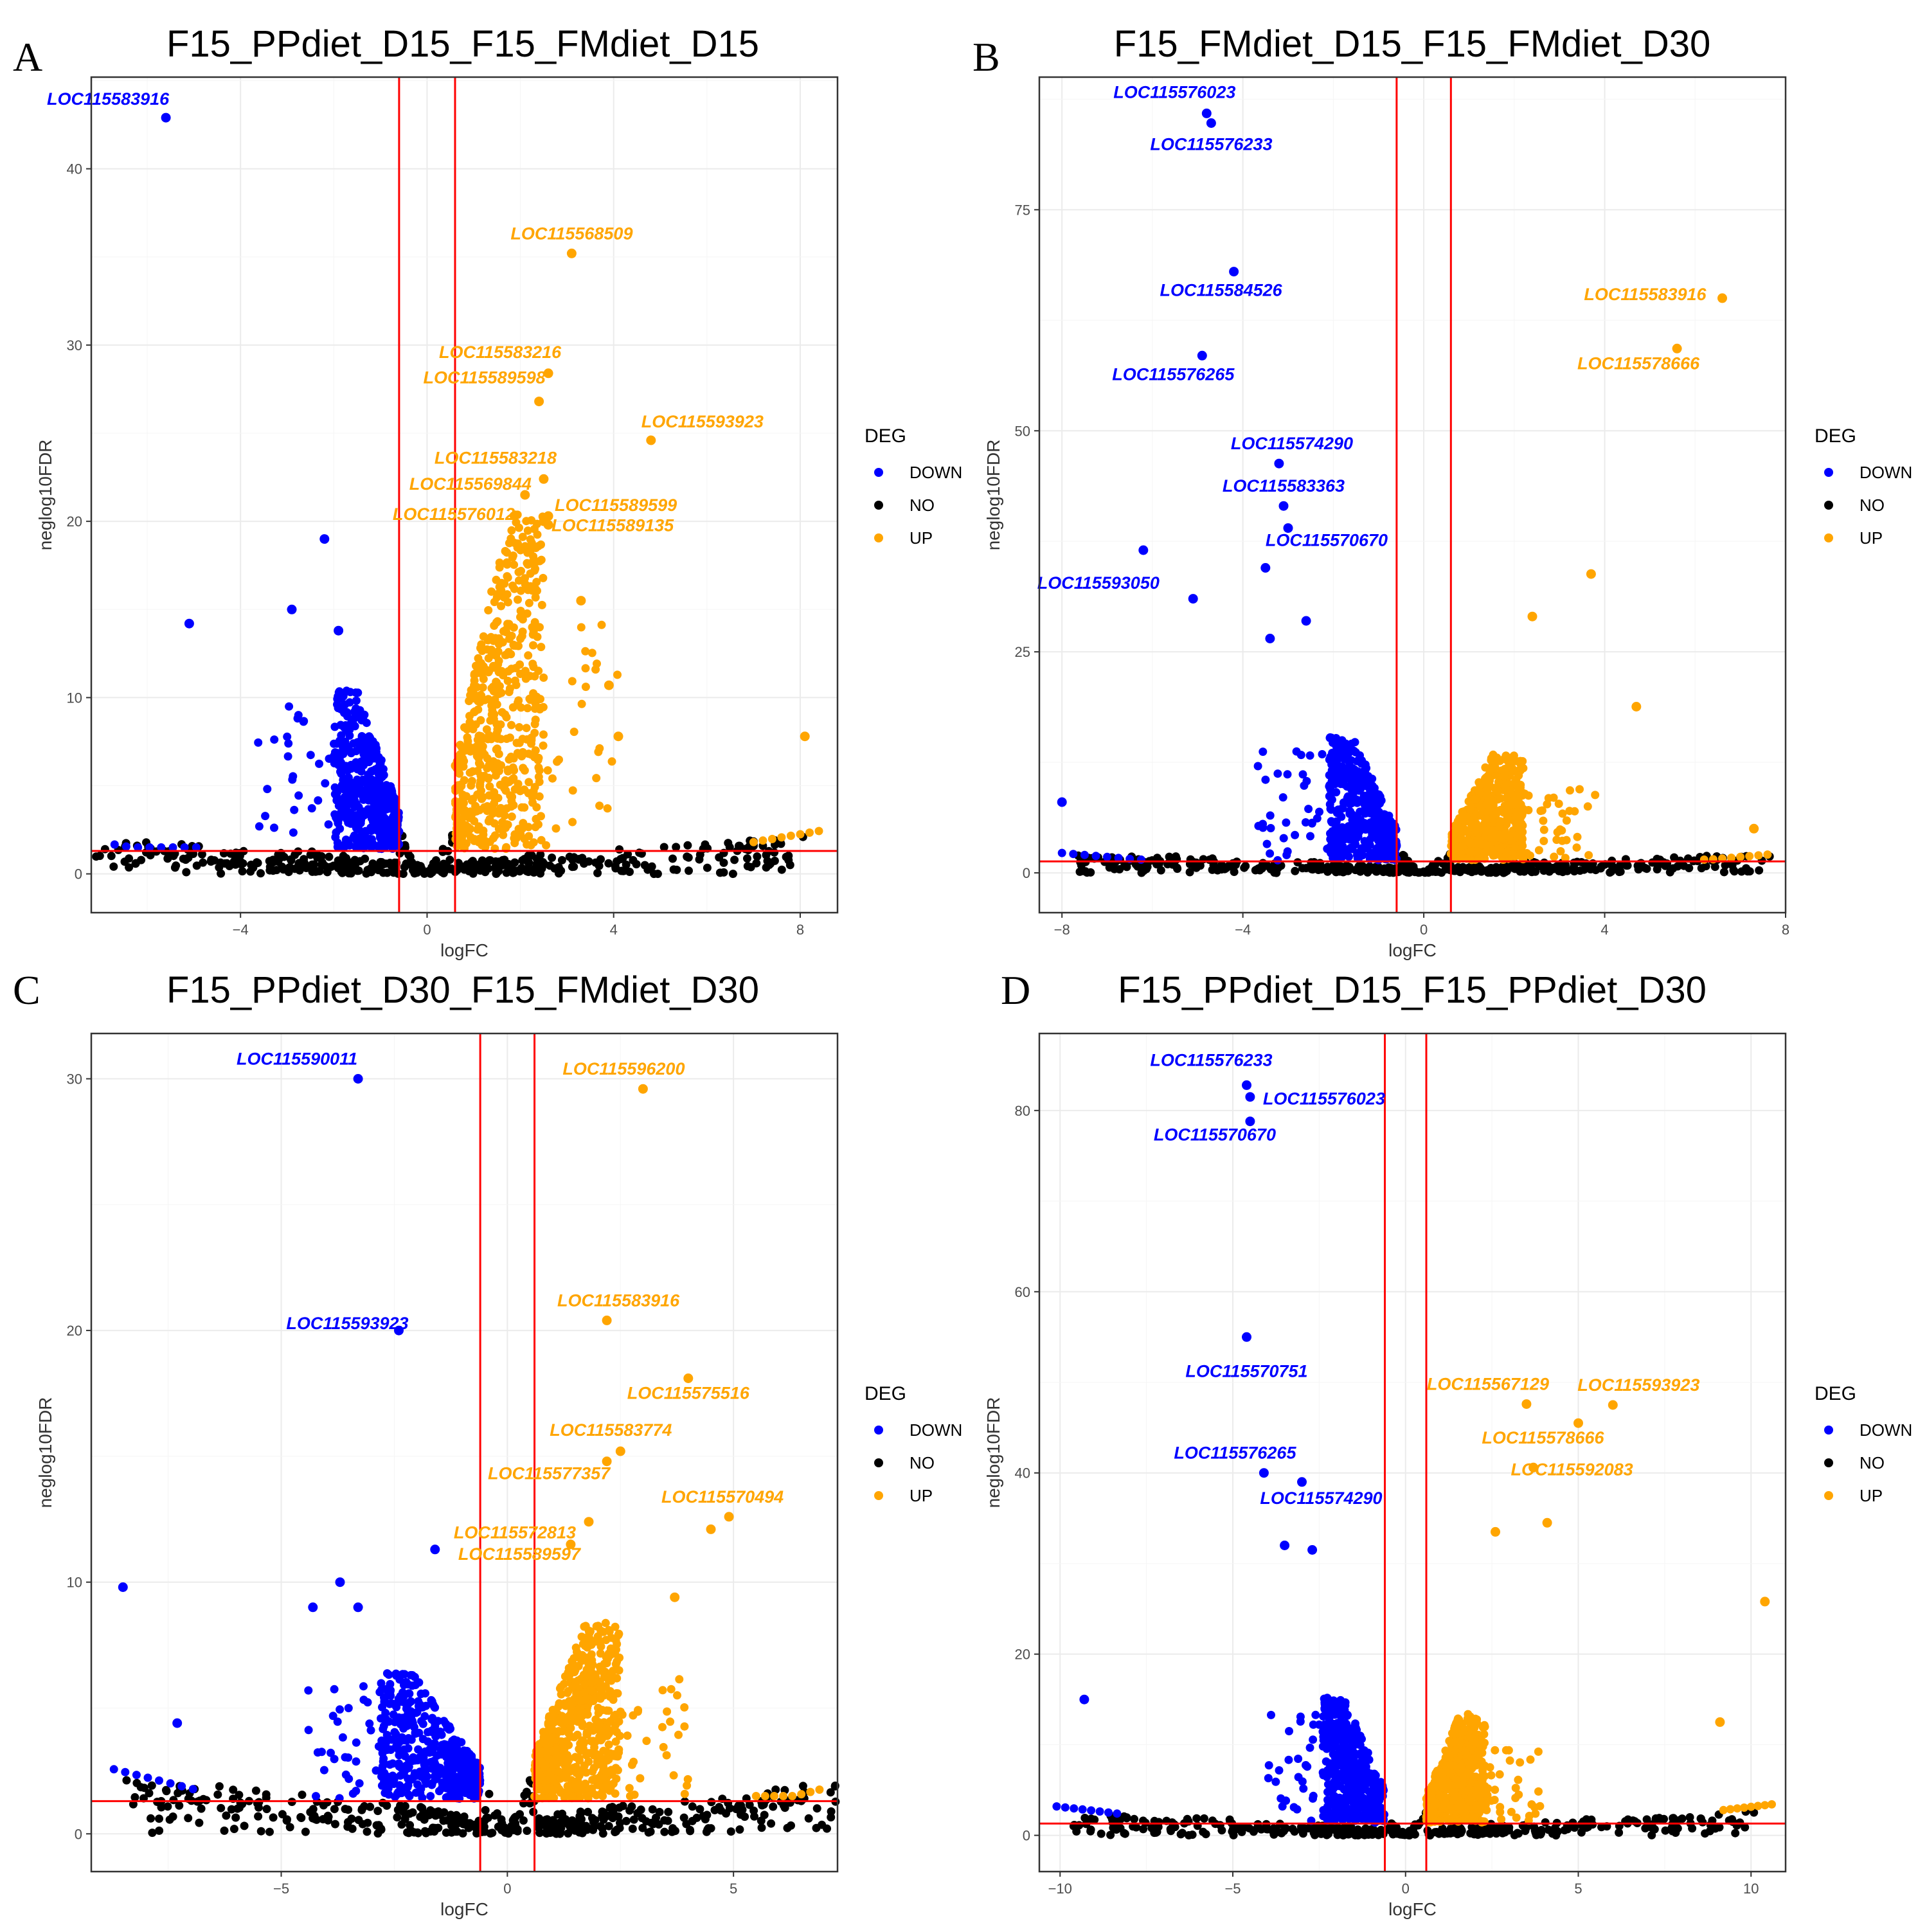 The width and height of the screenshot is (1927, 1932). Describe the element at coordinates (27, 990) in the screenshot. I see `panel-letter: C` at that location.